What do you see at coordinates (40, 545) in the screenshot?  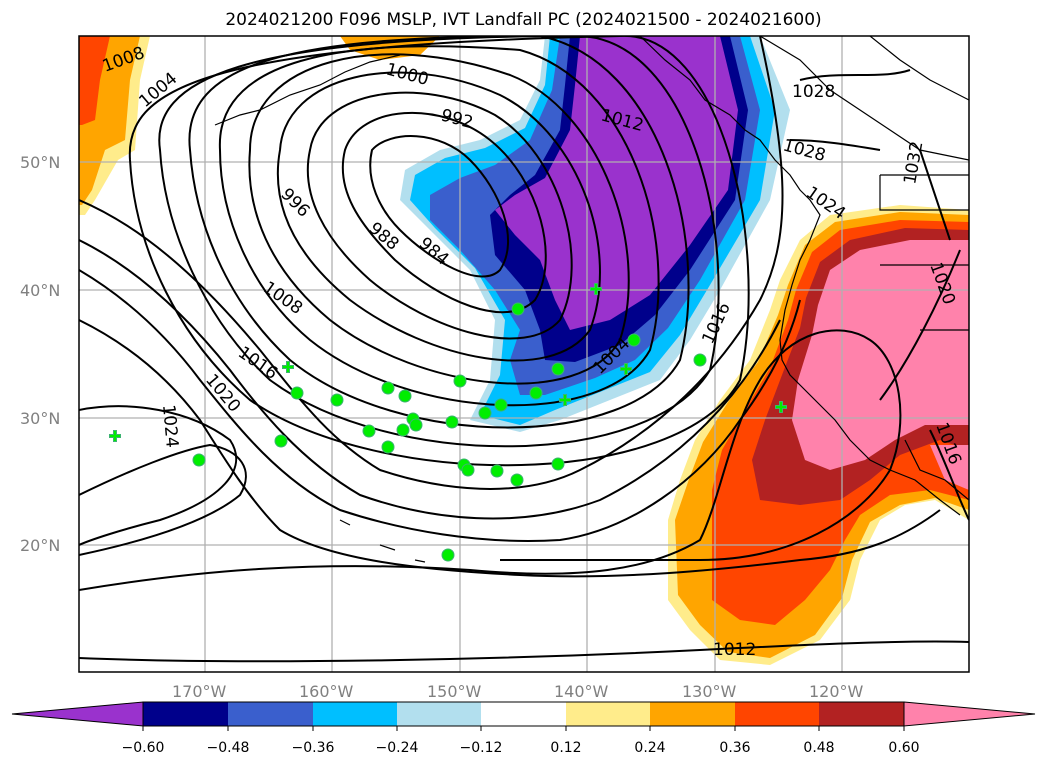 I see `lat-tick-label: 20°N` at bounding box center [40, 545].